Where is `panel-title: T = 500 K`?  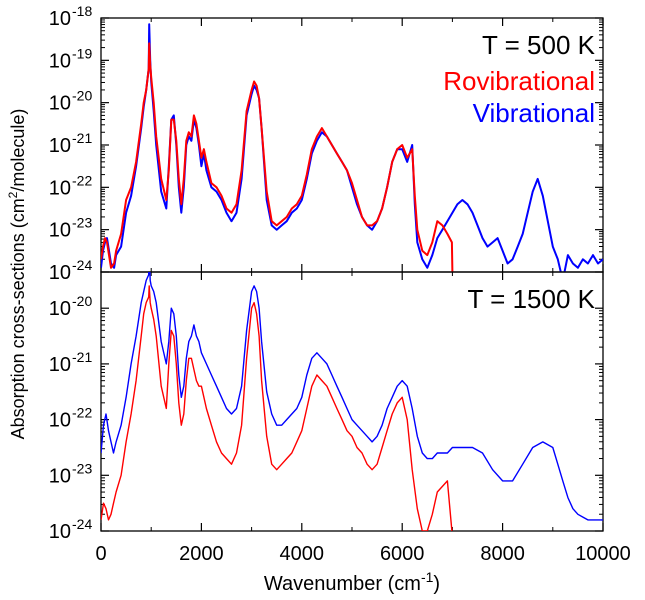
panel-title: T = 500 K is located at coordinates (539, 45).